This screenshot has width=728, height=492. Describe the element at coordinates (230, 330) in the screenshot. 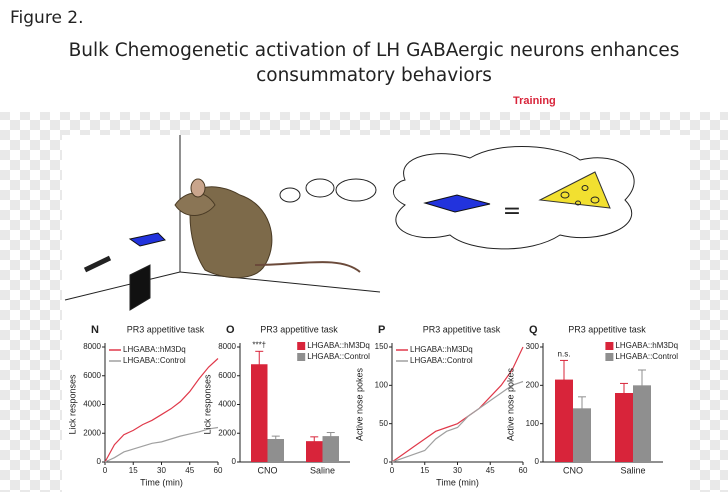

I see `panel-letter: O` at that location.